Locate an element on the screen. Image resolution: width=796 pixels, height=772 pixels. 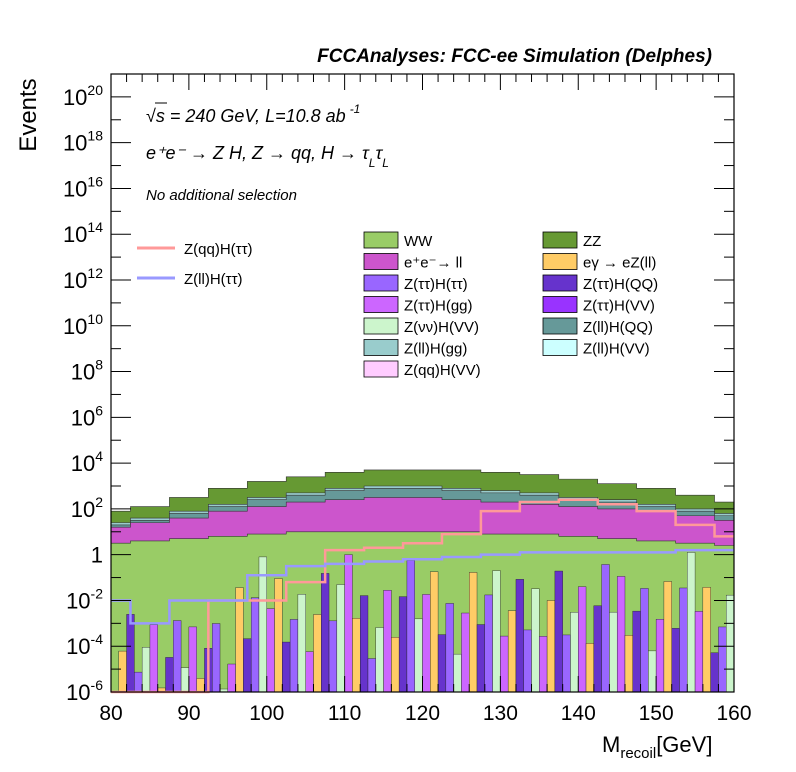
legend-label: Z(ττ)H(gg) is located at coordinates (438, 306).